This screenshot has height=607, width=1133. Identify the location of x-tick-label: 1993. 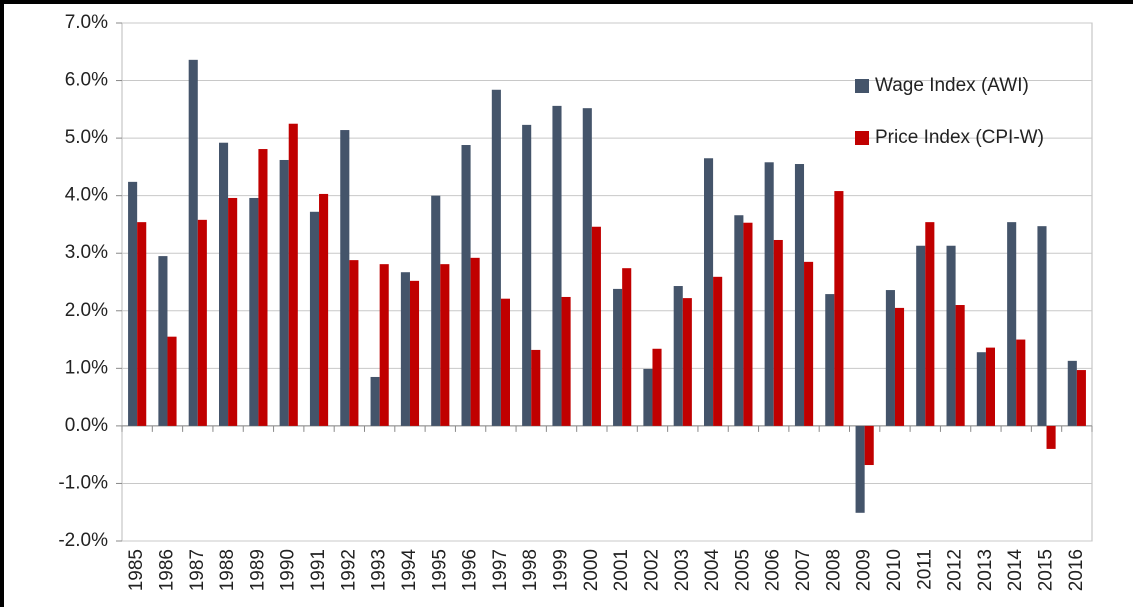
(379, 570).